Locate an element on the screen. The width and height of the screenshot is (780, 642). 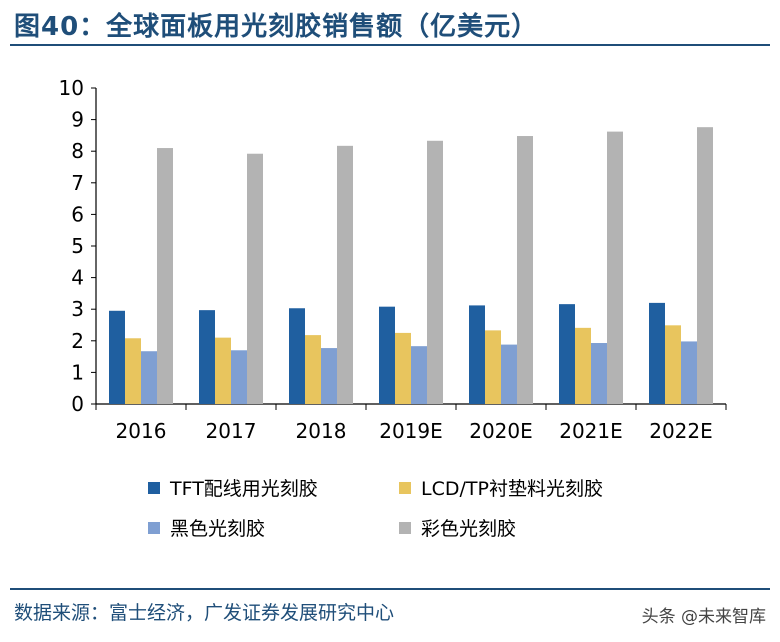
page-title: 图40：全球面板用光刻胶销售额（亿美元） is located at coordinates (276, 27).